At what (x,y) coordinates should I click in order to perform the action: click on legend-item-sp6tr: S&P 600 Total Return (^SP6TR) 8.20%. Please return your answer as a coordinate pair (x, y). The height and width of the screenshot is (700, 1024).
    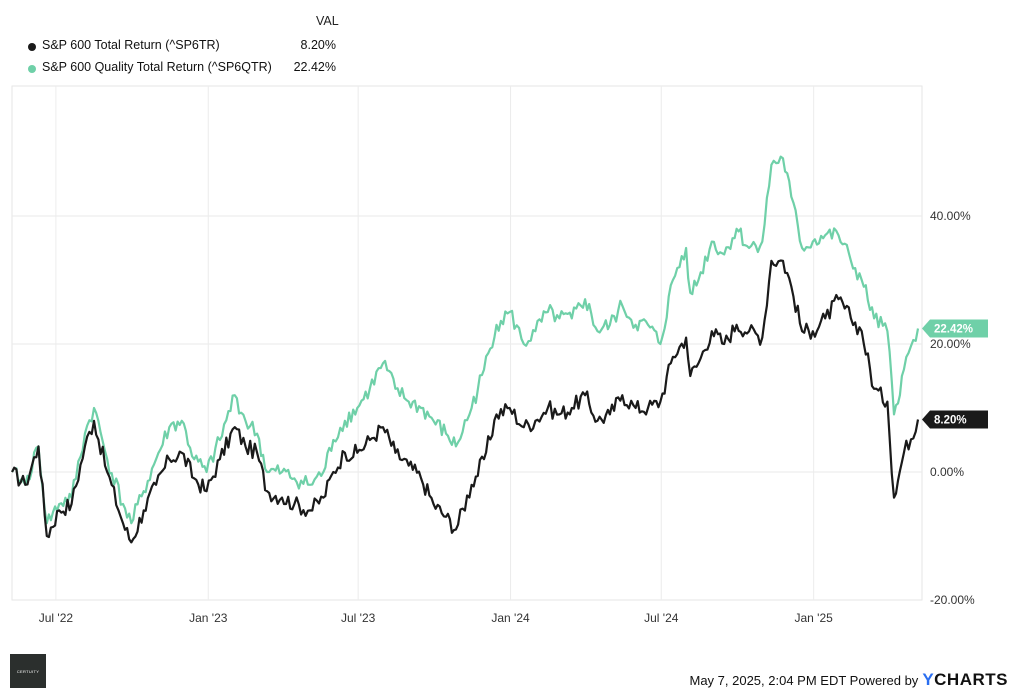
    Looking at the image, I should click on (183, 47).